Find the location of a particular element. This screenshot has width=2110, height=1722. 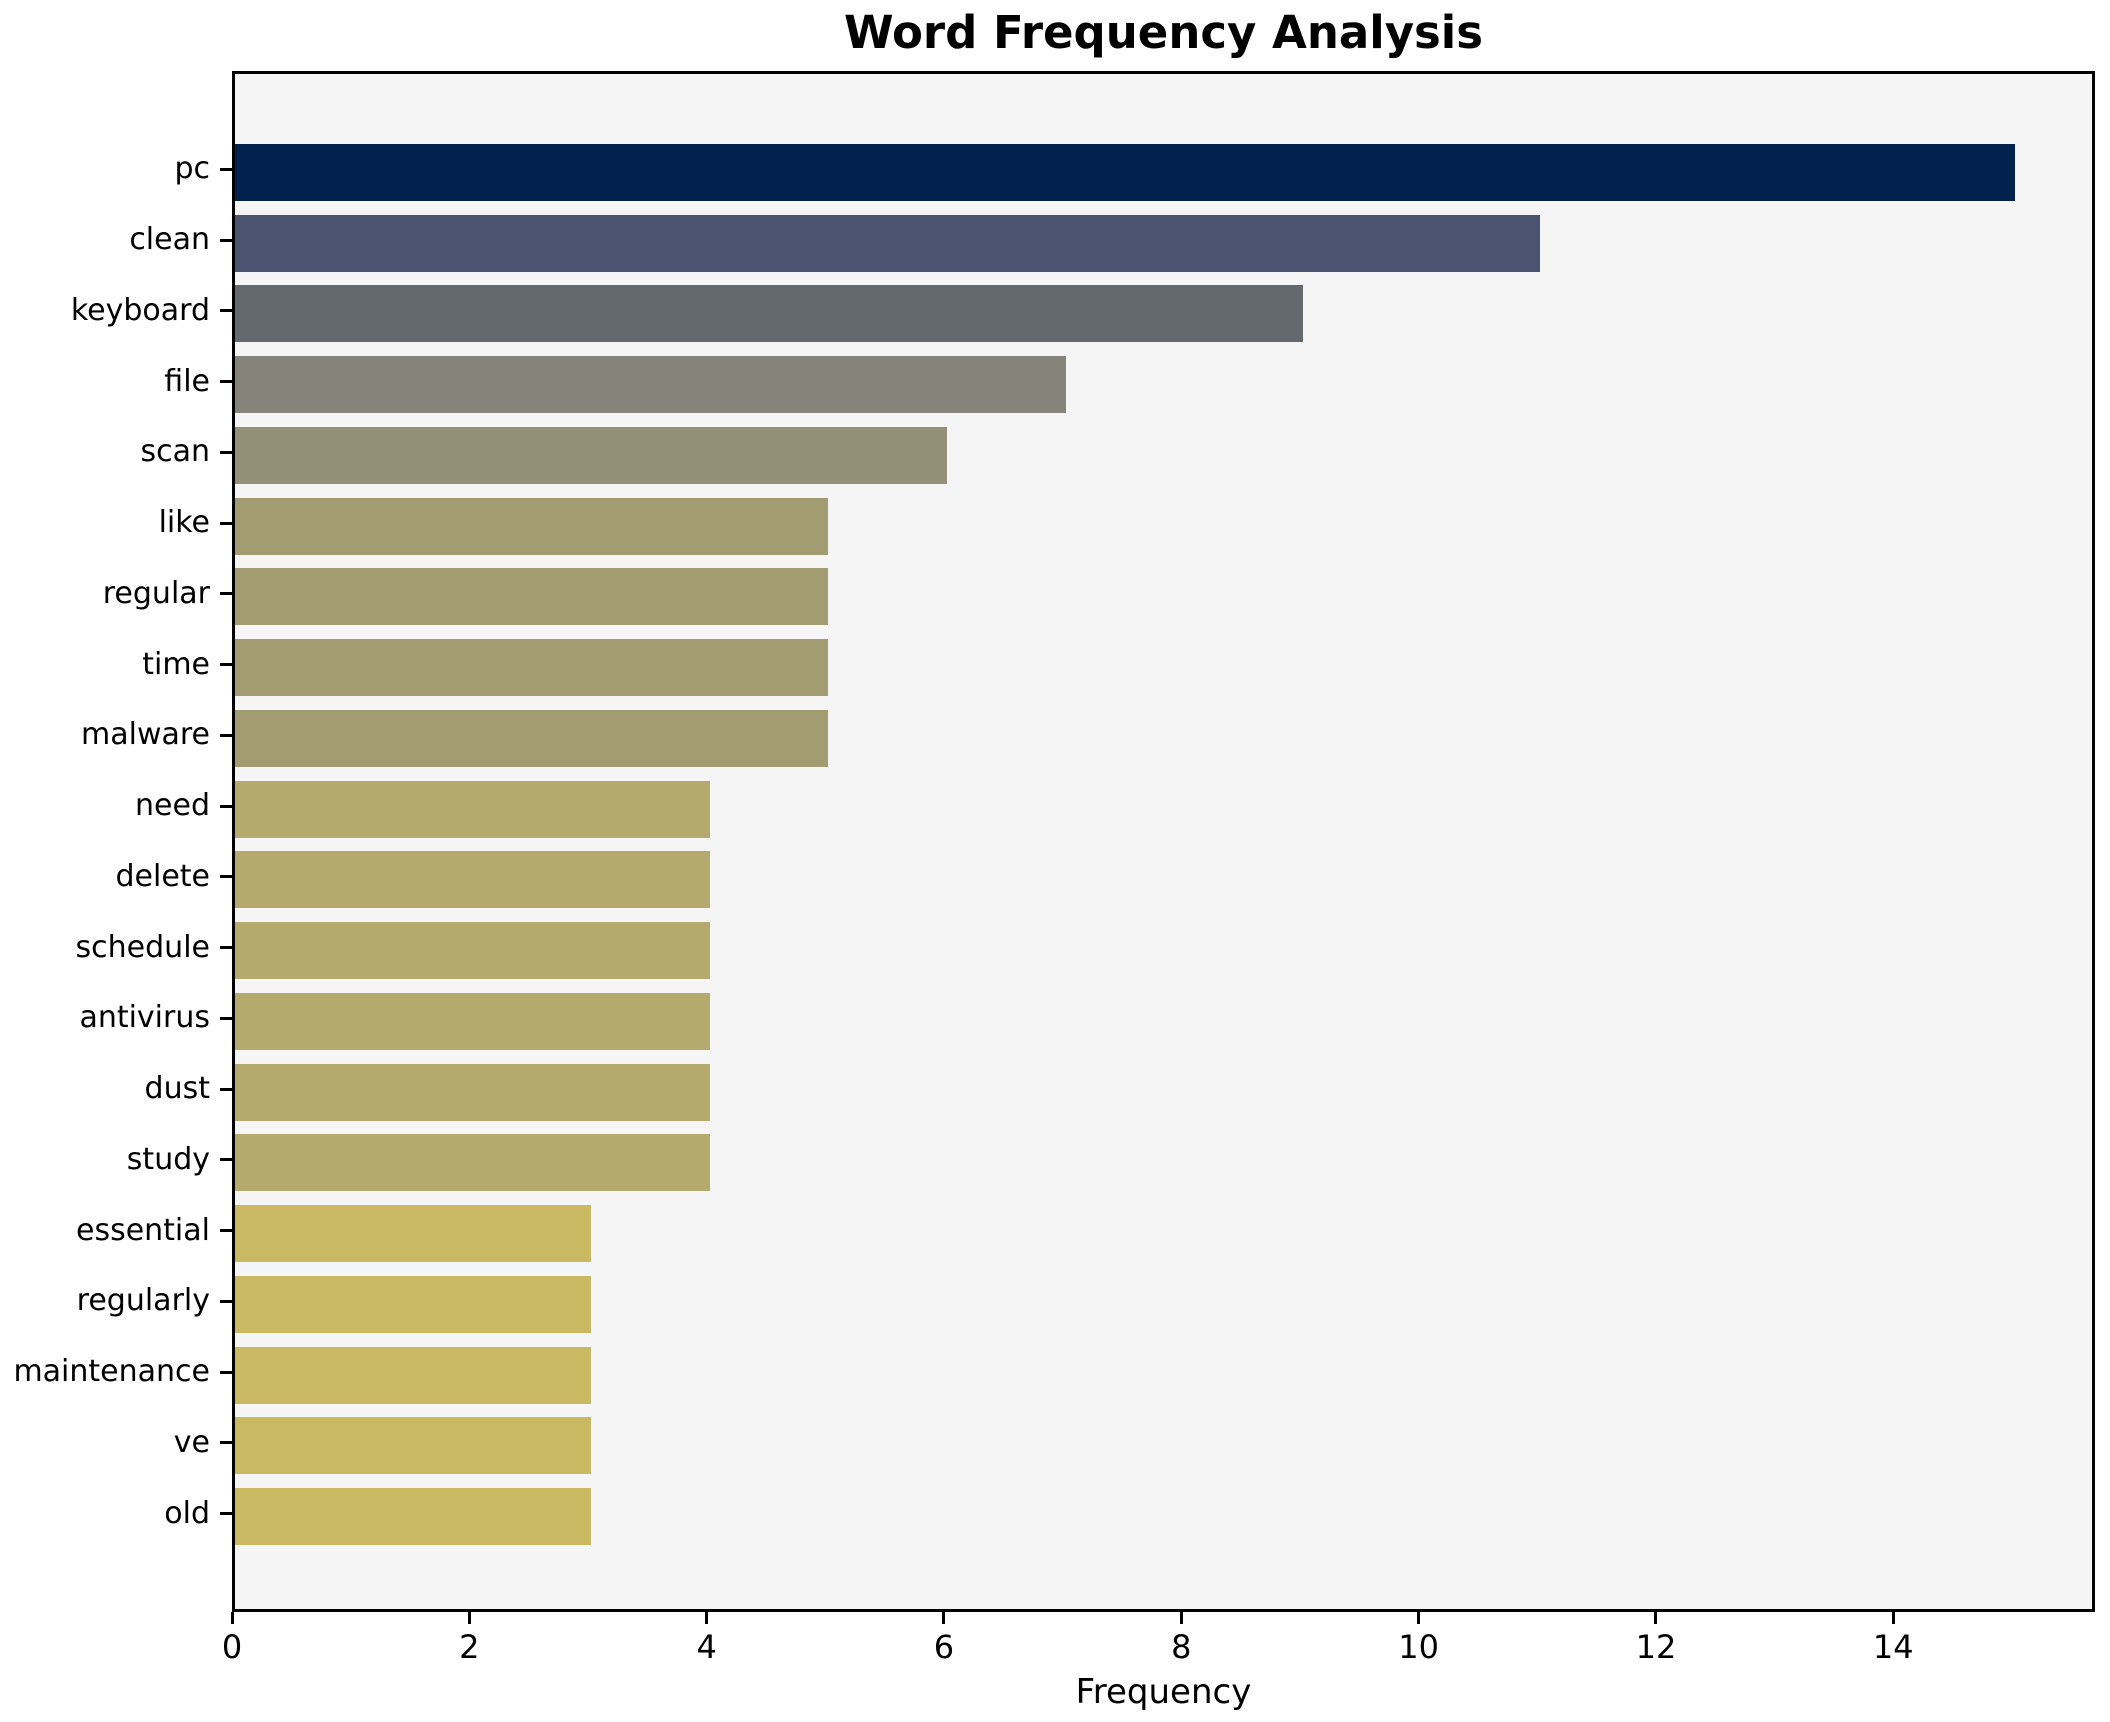

y-tick-label-time: time is located at coordinates (176, 664).